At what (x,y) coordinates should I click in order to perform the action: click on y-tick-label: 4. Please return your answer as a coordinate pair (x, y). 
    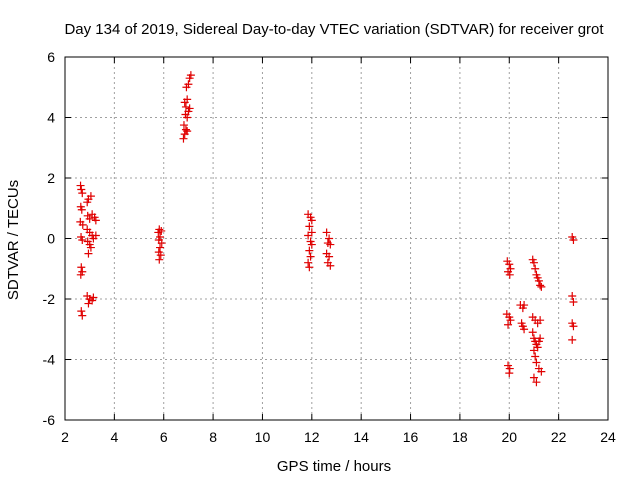
    Looking at the image, I should click on (51, 118).